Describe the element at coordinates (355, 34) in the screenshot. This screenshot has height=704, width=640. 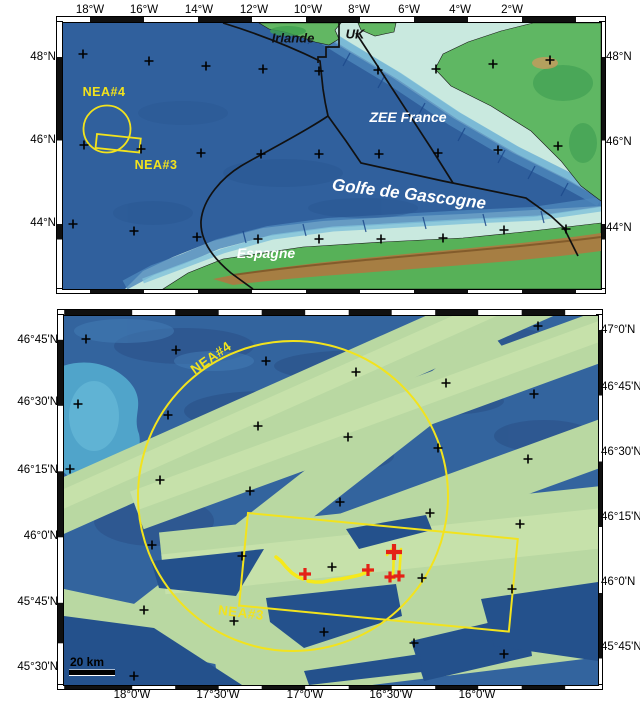
I see `overview-uk-label: UK` at that location.